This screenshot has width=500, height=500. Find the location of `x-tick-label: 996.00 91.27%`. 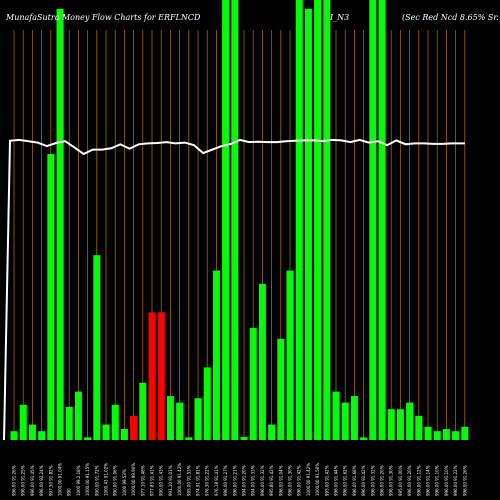

x-tick-label: 996.00 91.27% is located at coordinates (225, 480).